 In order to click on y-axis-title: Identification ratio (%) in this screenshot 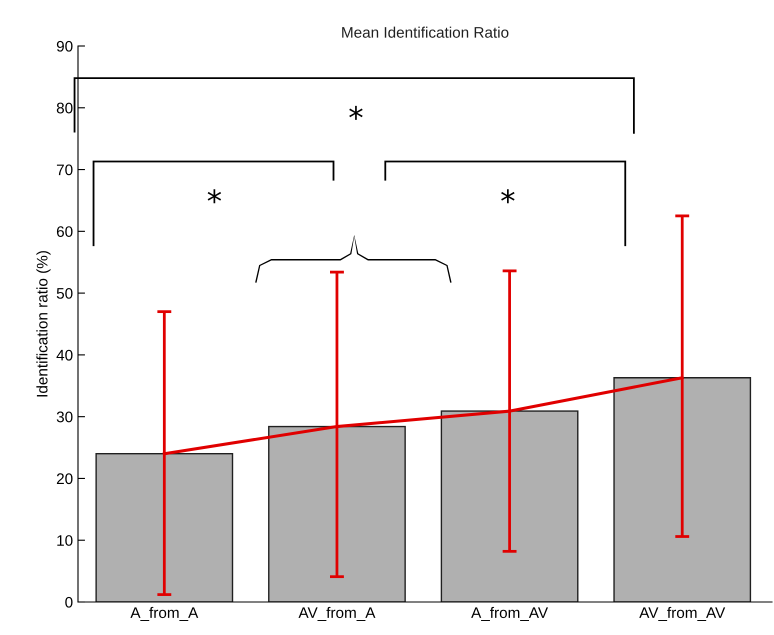, I will do `click(43, 323)`.